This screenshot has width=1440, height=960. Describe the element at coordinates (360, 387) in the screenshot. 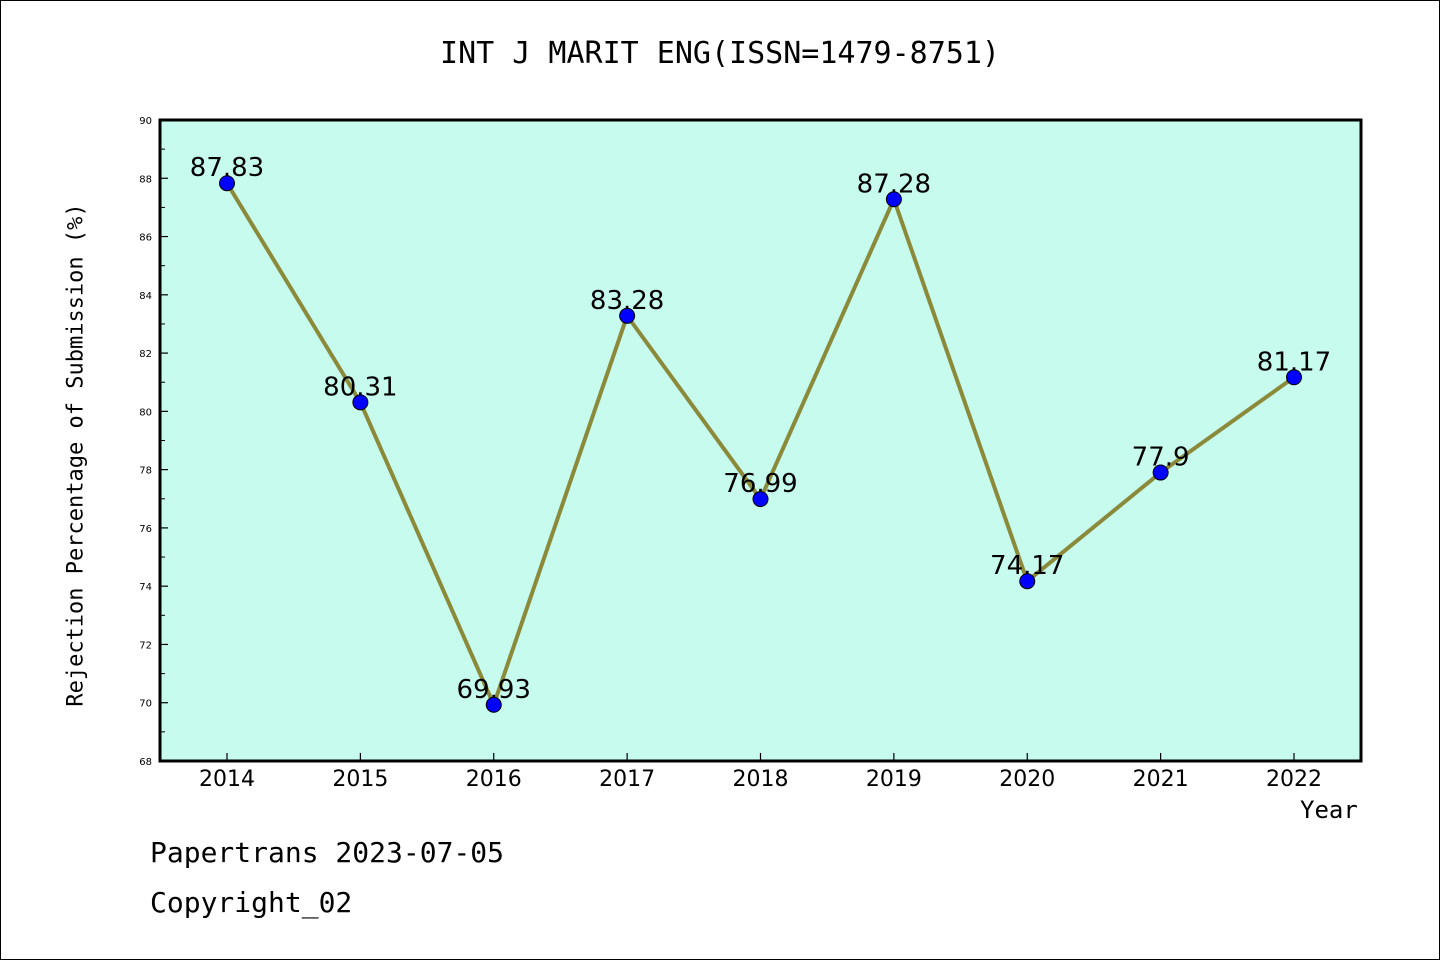

I see `data-label: 80.31` at that location.